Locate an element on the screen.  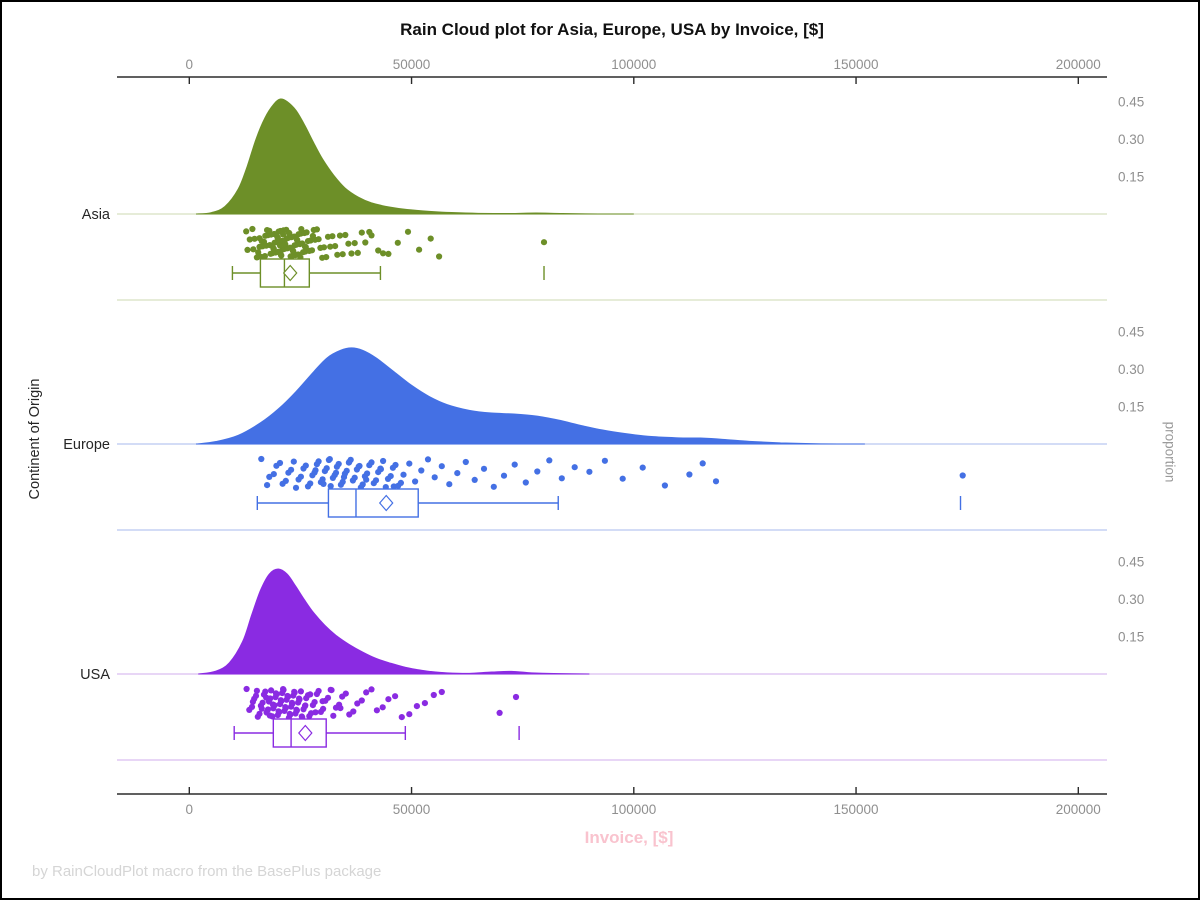
x-axis-label: Invoice, [$] is located at coordinates (629, 837).